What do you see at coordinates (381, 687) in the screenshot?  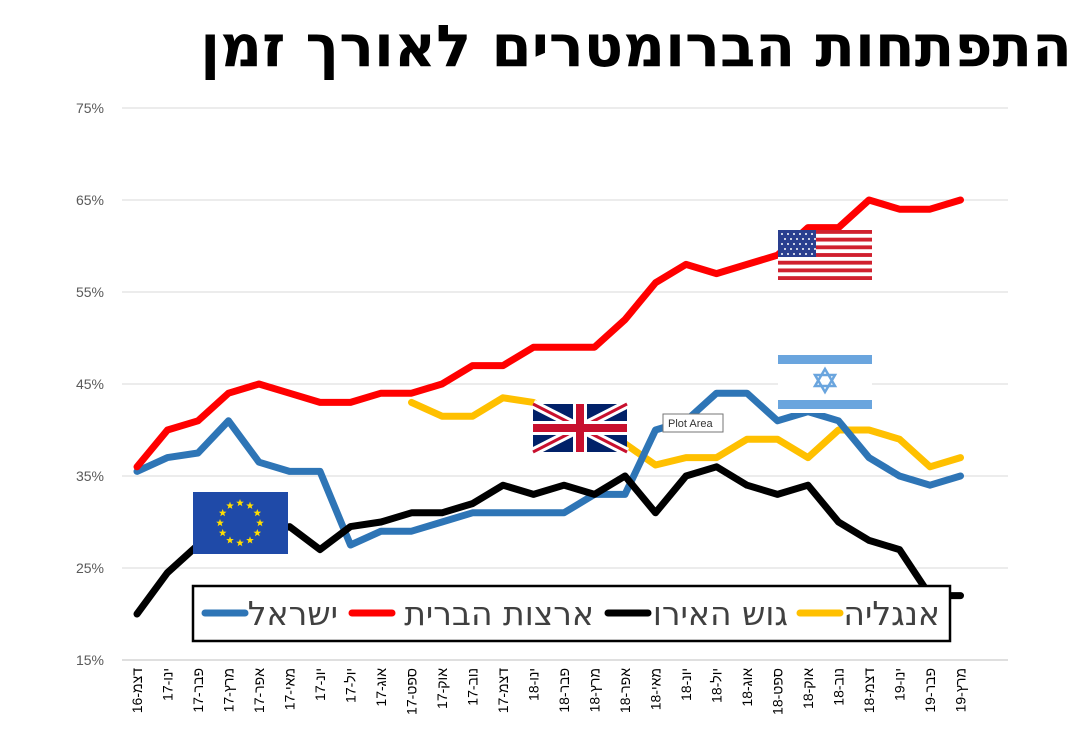 I see `x-tick-label: אוג-17` at bounding box center [381, 687].